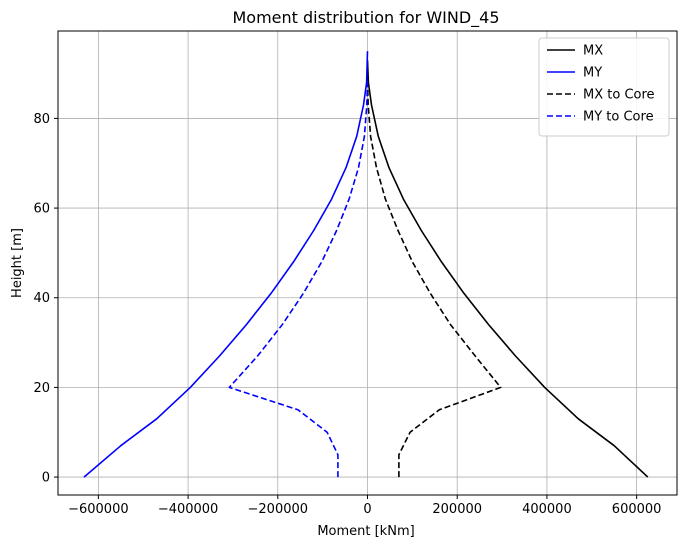  What do you see at coordinates (547, 509) in the screenshot?
I see `x-tick-label: 400000` at bounding box center [547, 509].